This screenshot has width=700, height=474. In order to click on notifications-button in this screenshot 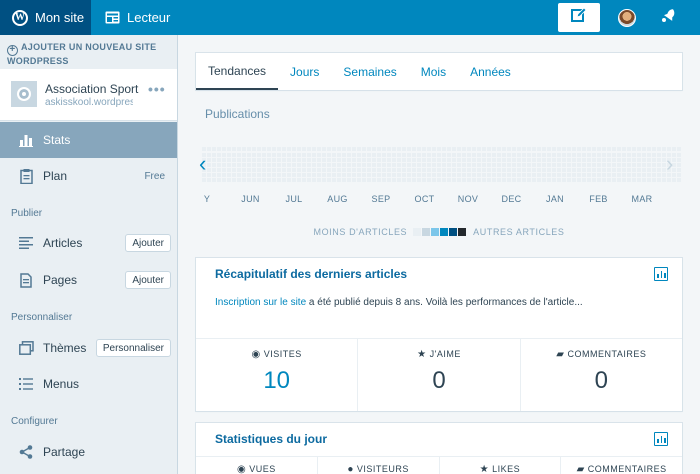, I will do `click(668, 17)`.